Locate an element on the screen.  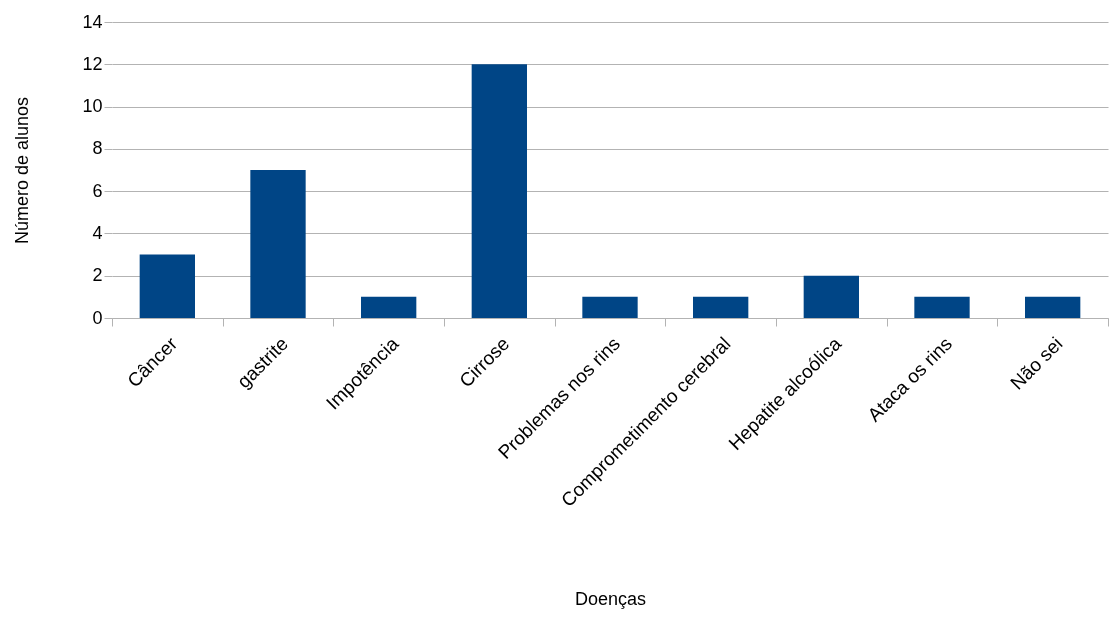
x-tick-label: Não sei is located at coordinates (1036, 363).